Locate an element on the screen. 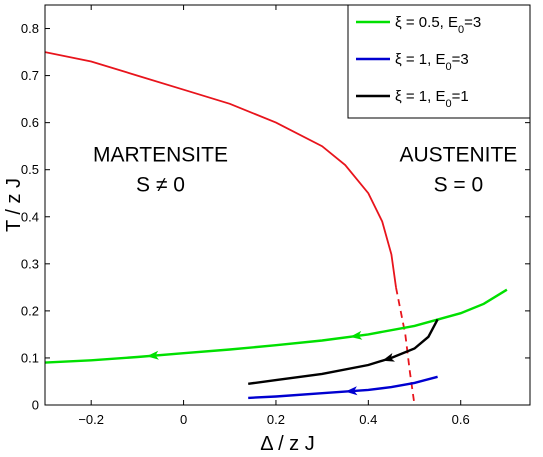 This screenshot has height=457, width=543. y-tick-label: 0.7 is located at coordinates (30, 75).